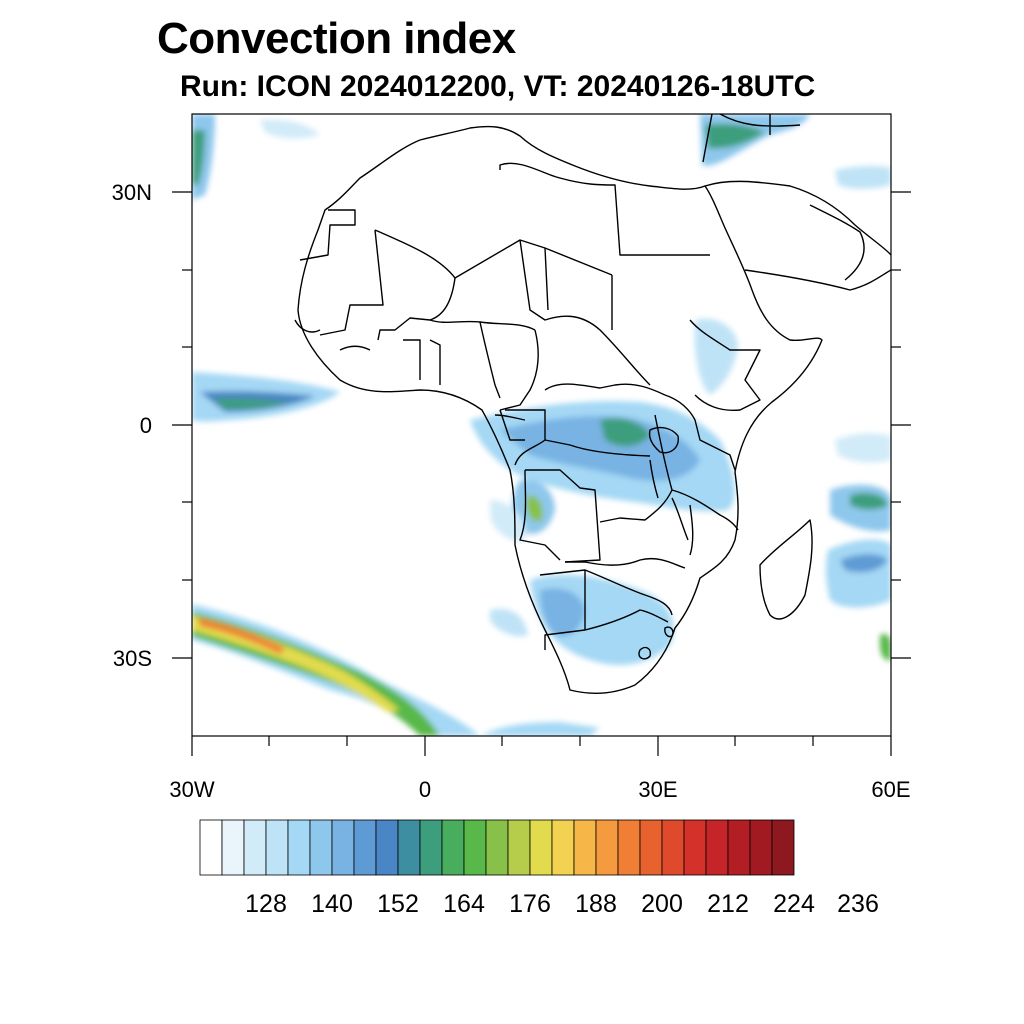  What do you see at coordinates (398, 904) in the screenshot?
I see `colorbar-label: 152` at bounding box center [398, 904].